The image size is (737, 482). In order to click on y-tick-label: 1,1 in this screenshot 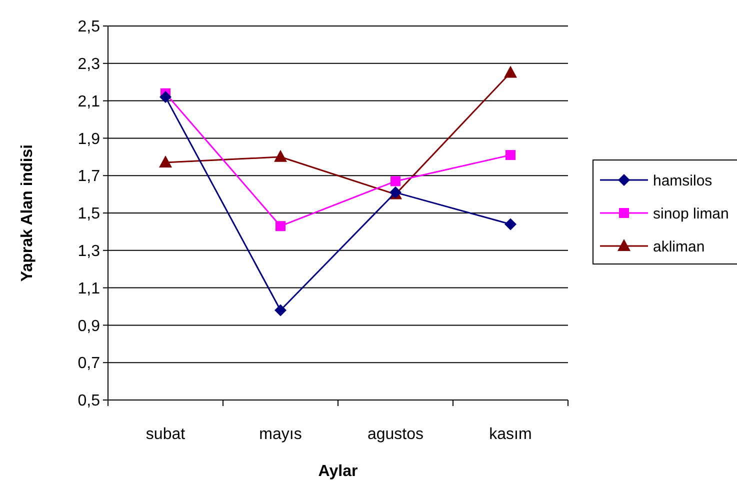, I will do `click(89, 289)`.